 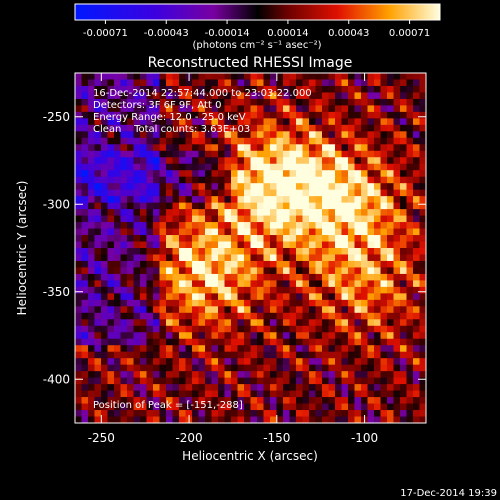 I want to click on x-tick-label: -150, so click(x=276, y=438).